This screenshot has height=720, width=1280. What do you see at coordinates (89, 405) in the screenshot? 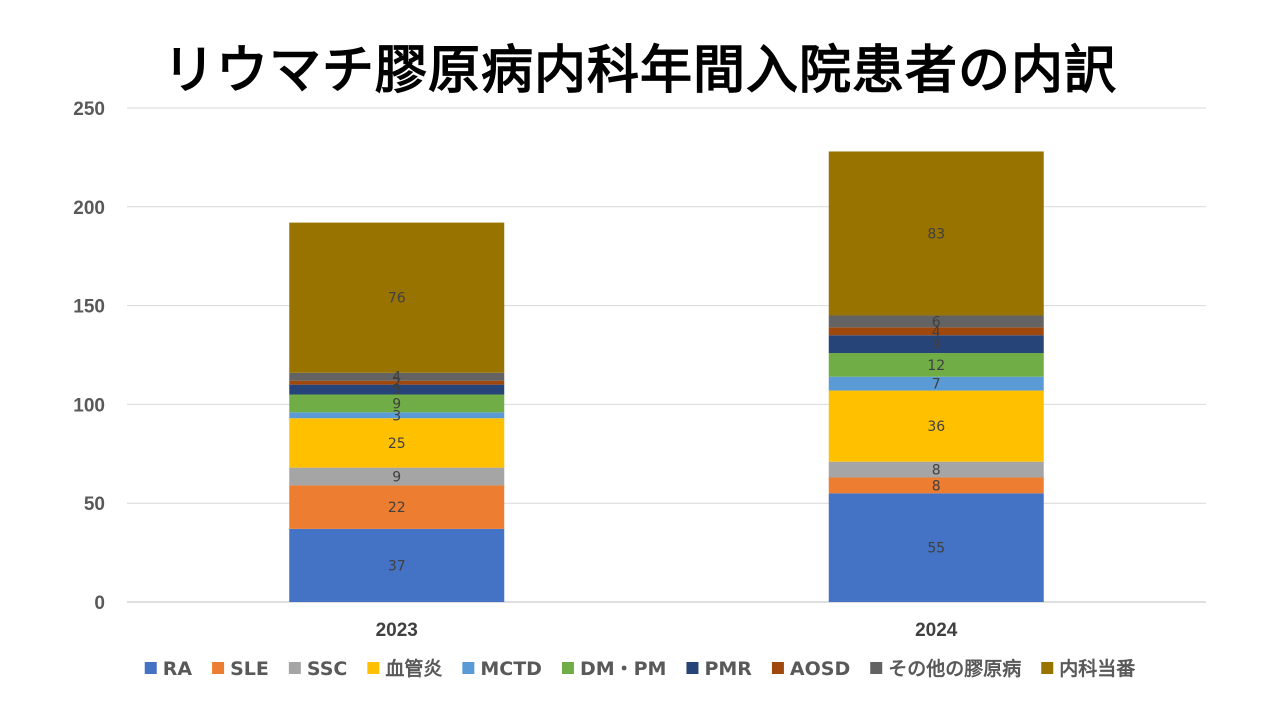
I see `y-tick-label: 100` at bounding box center [89, 405].